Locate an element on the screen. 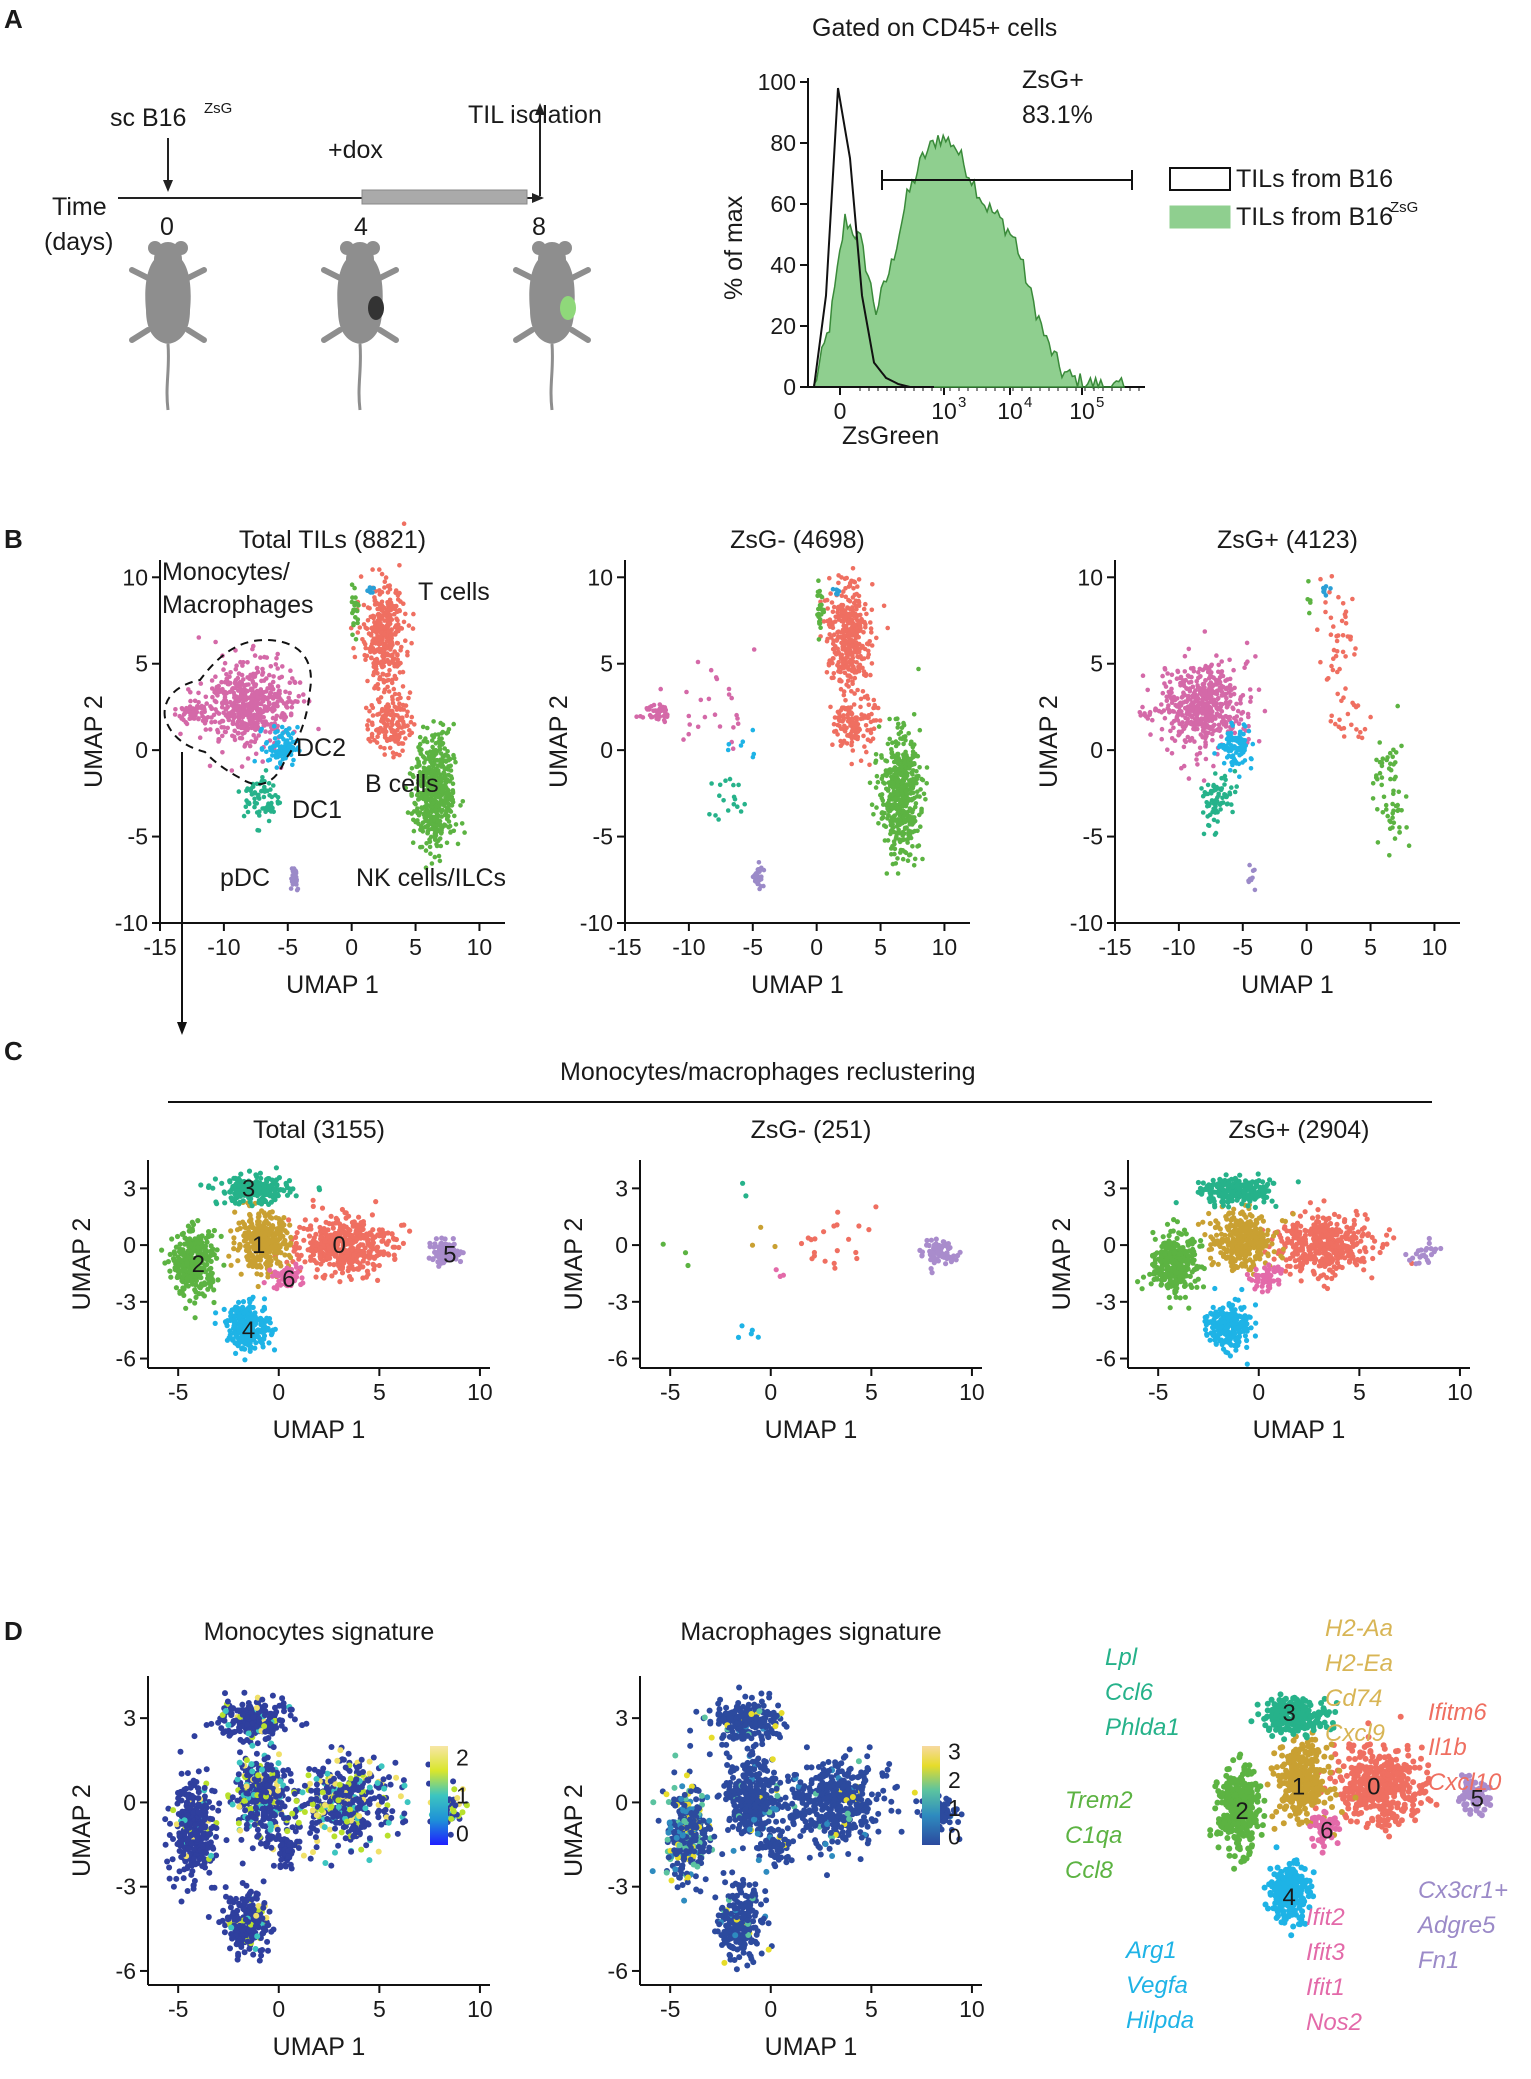 The width and height of the screenshot is (1531, 2079). y-tick: 5 is located at coordinates (141, 664).